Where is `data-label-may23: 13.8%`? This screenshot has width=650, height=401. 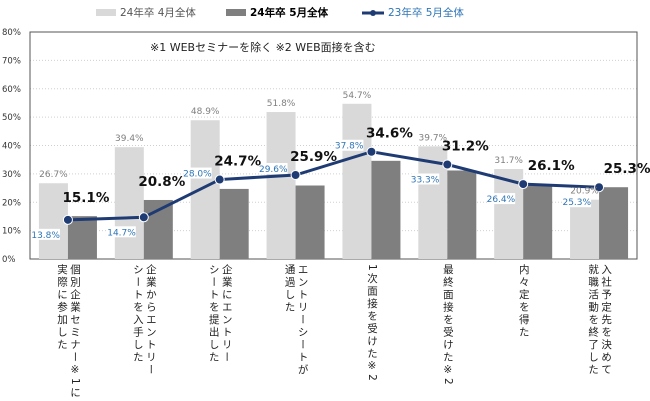
data-label-may23: 13.8% is located at coordinates (45, 236).